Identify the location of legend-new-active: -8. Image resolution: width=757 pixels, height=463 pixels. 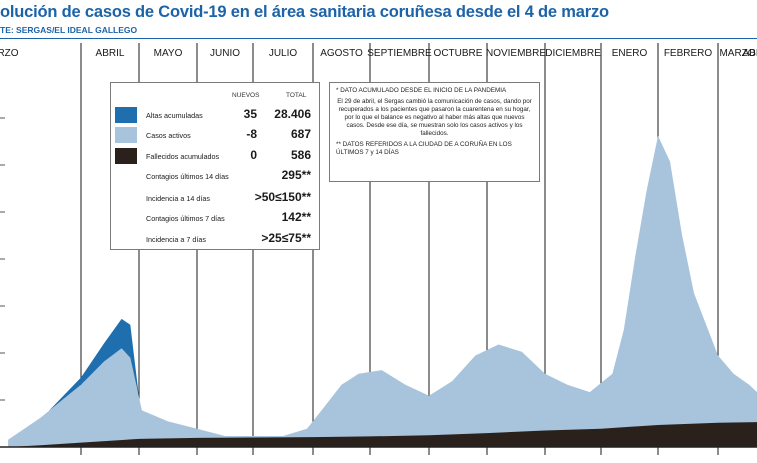
(251, 134).